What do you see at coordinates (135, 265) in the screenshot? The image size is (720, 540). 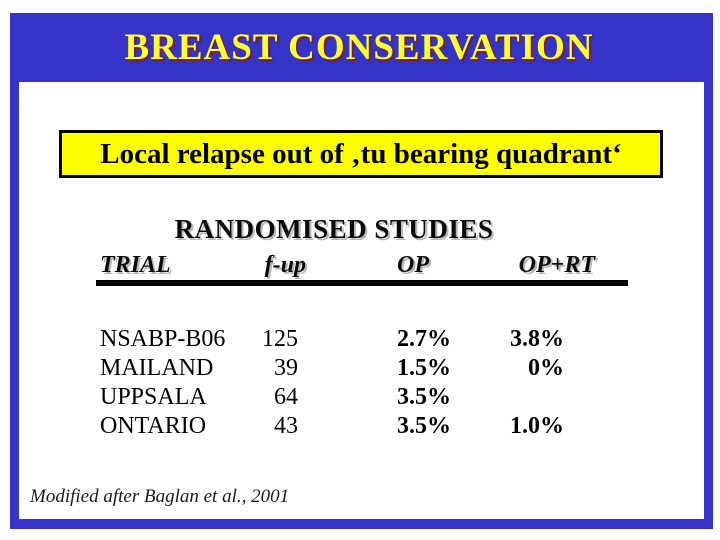 I see `column-header-trial: TRIAL` at bounding box center [135, 265].